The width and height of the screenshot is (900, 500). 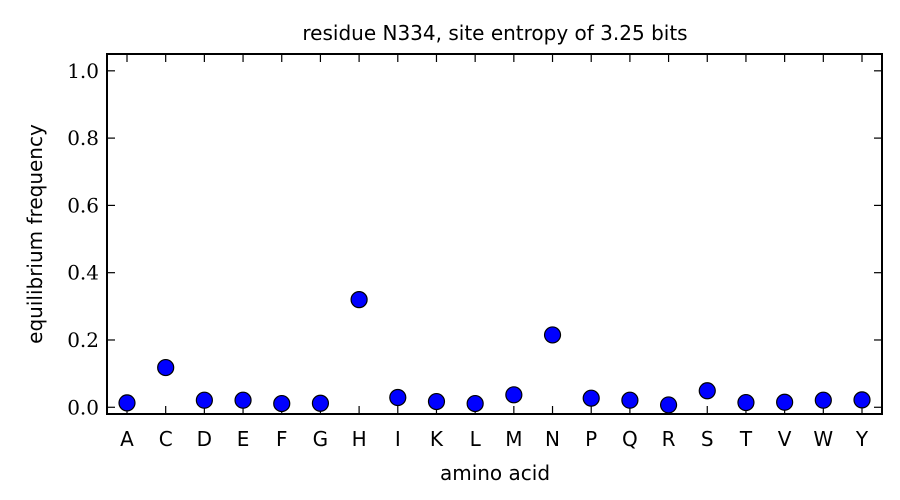 I want to click on data-point-S, so click(x=707, y=391).